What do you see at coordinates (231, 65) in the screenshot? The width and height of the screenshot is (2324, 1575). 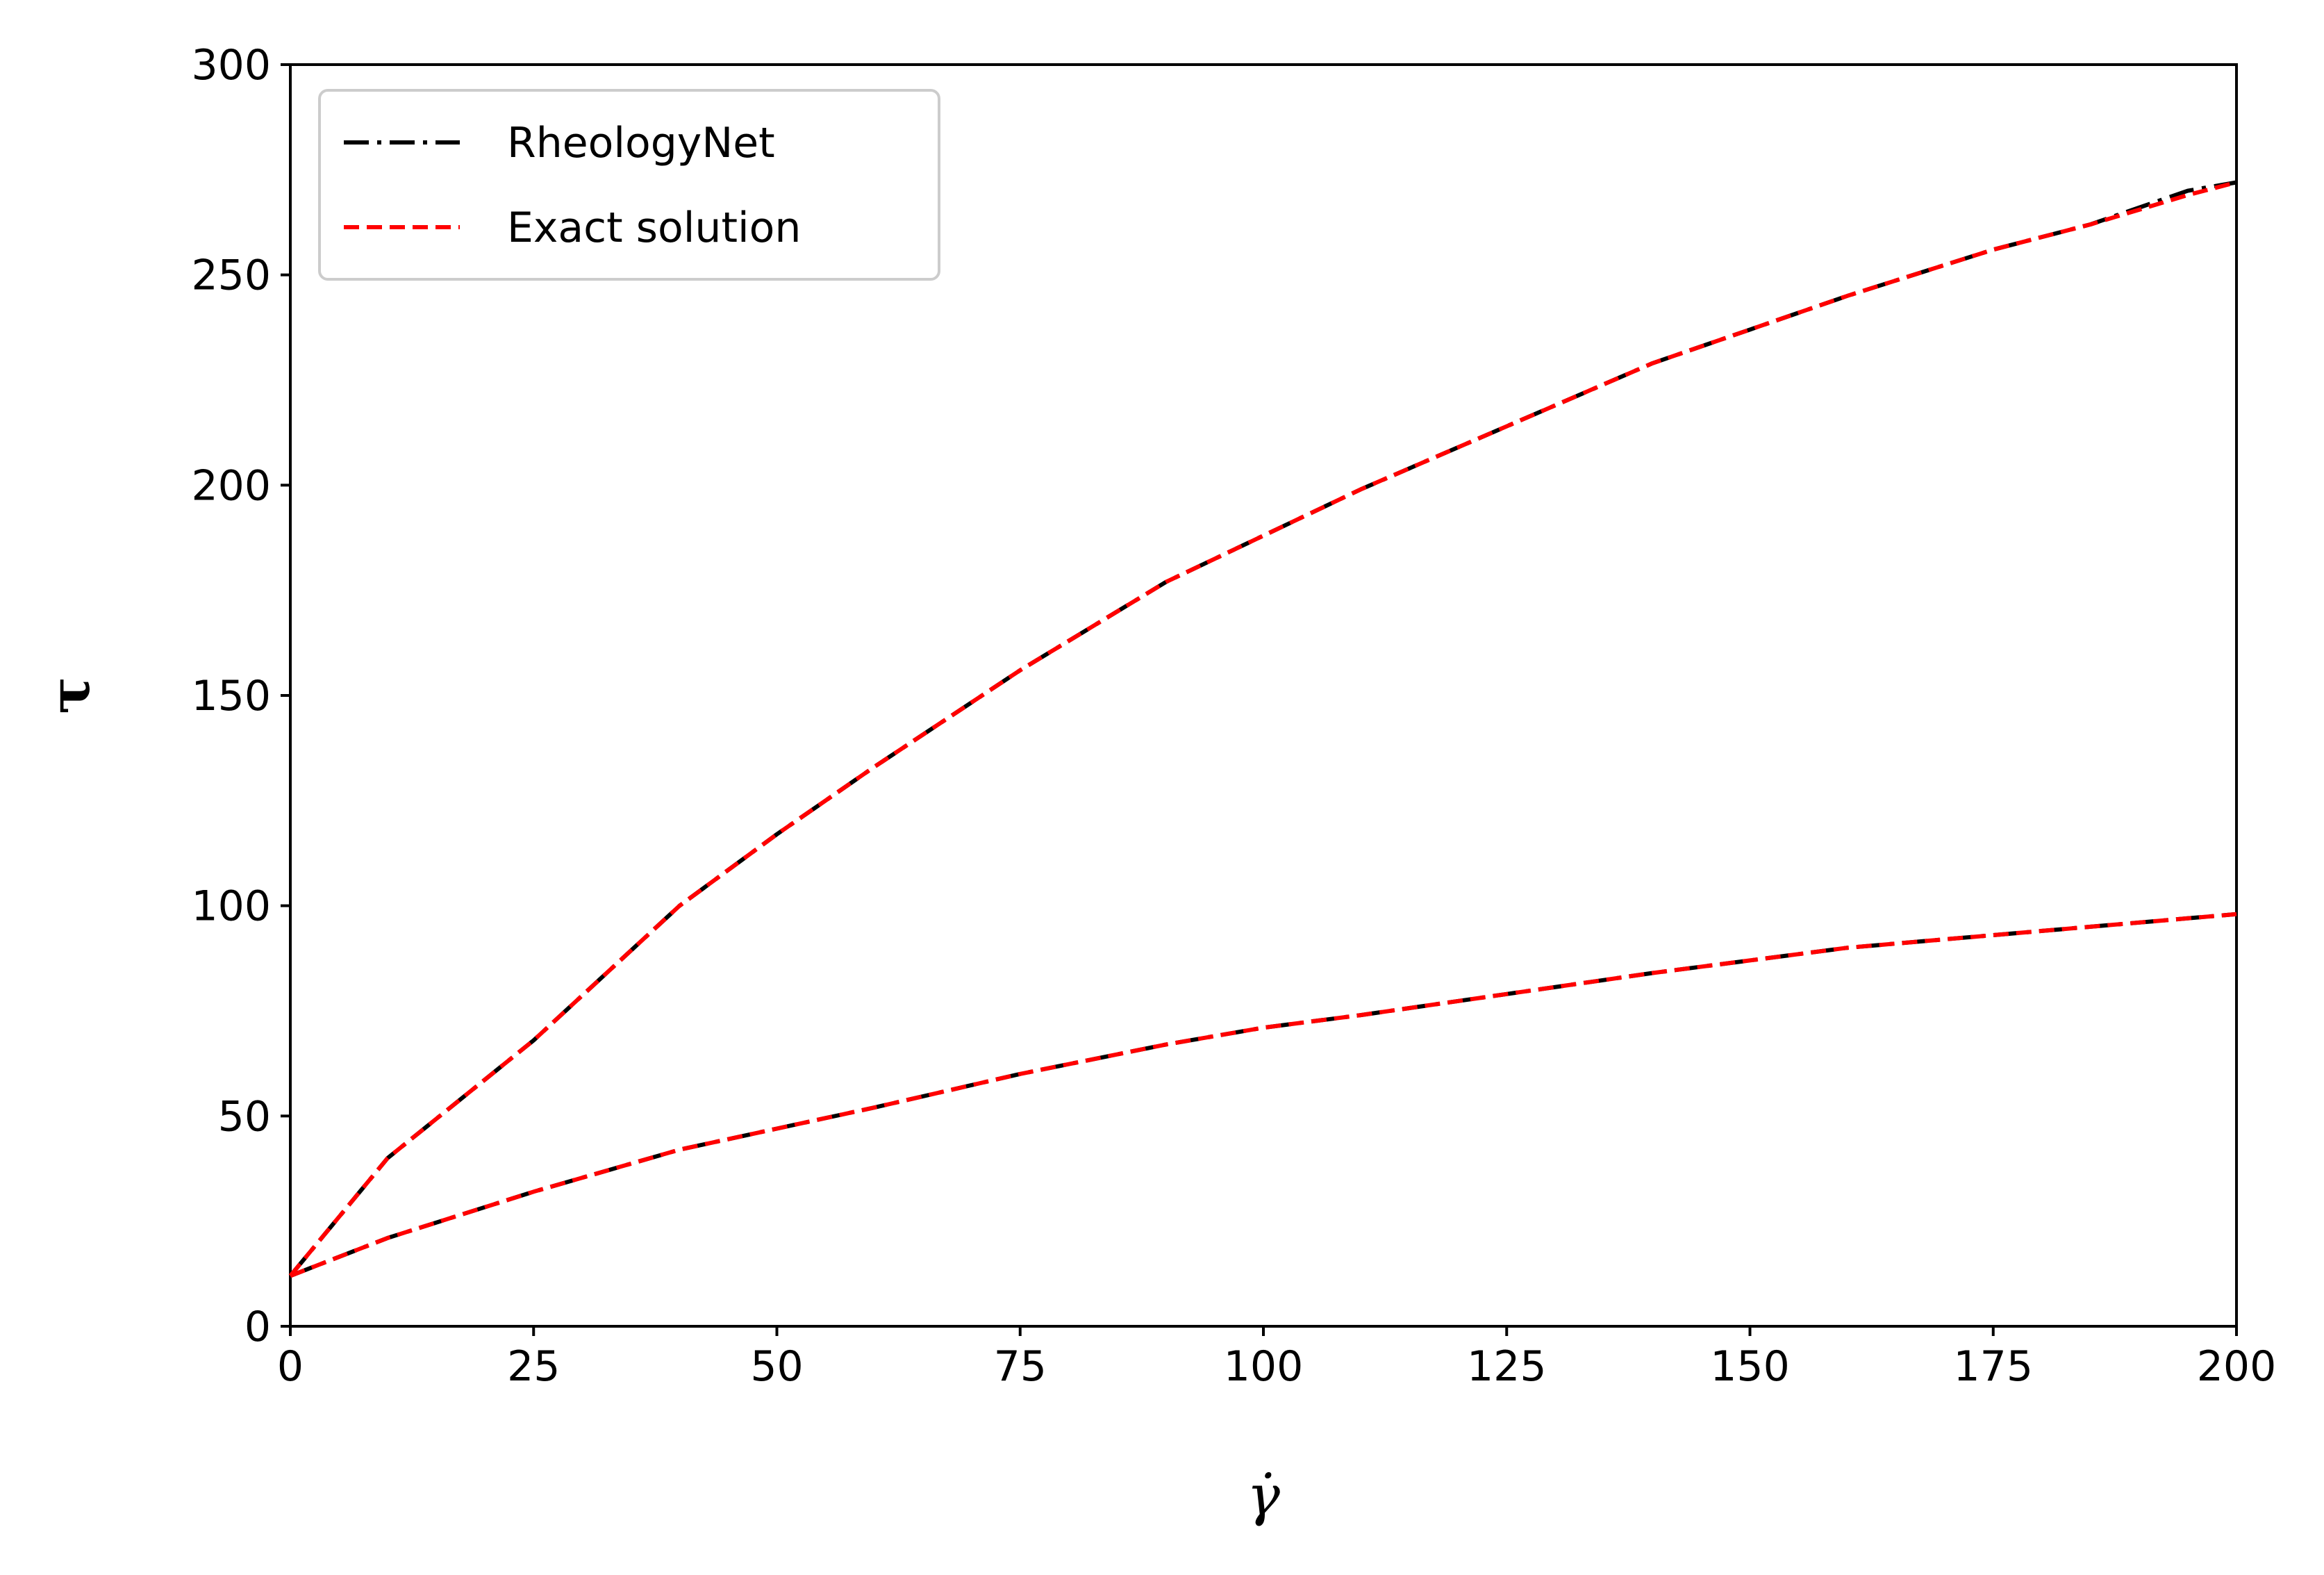 I see `y-tick-label: 300` at bounding box center [231, 65].